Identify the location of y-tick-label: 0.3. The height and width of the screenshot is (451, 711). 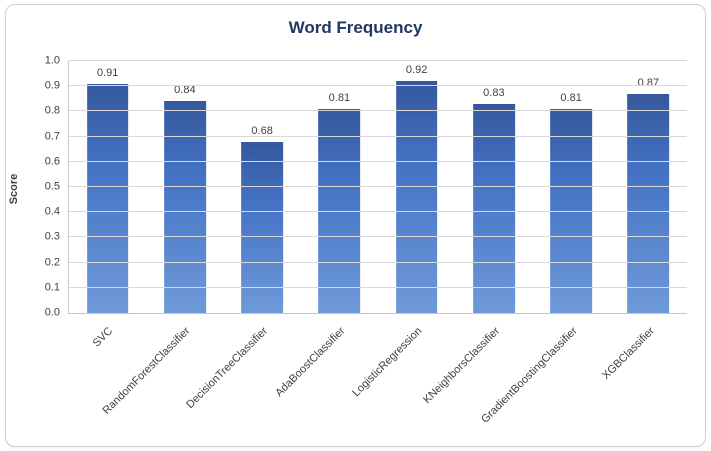
(52, 236).